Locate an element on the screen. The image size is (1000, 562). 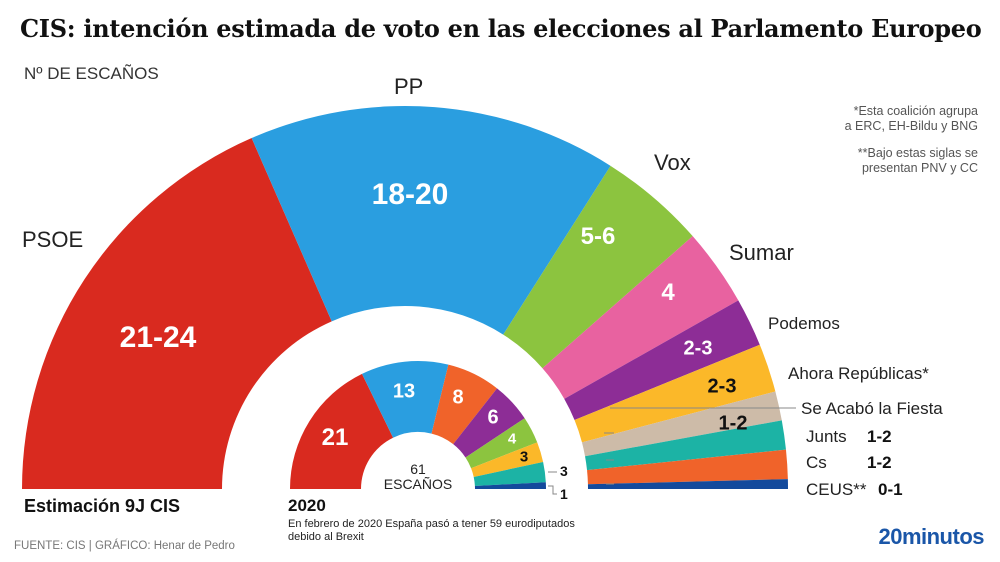
party-label: Ahora Repúblicas* is located at coordinates (858, 373).